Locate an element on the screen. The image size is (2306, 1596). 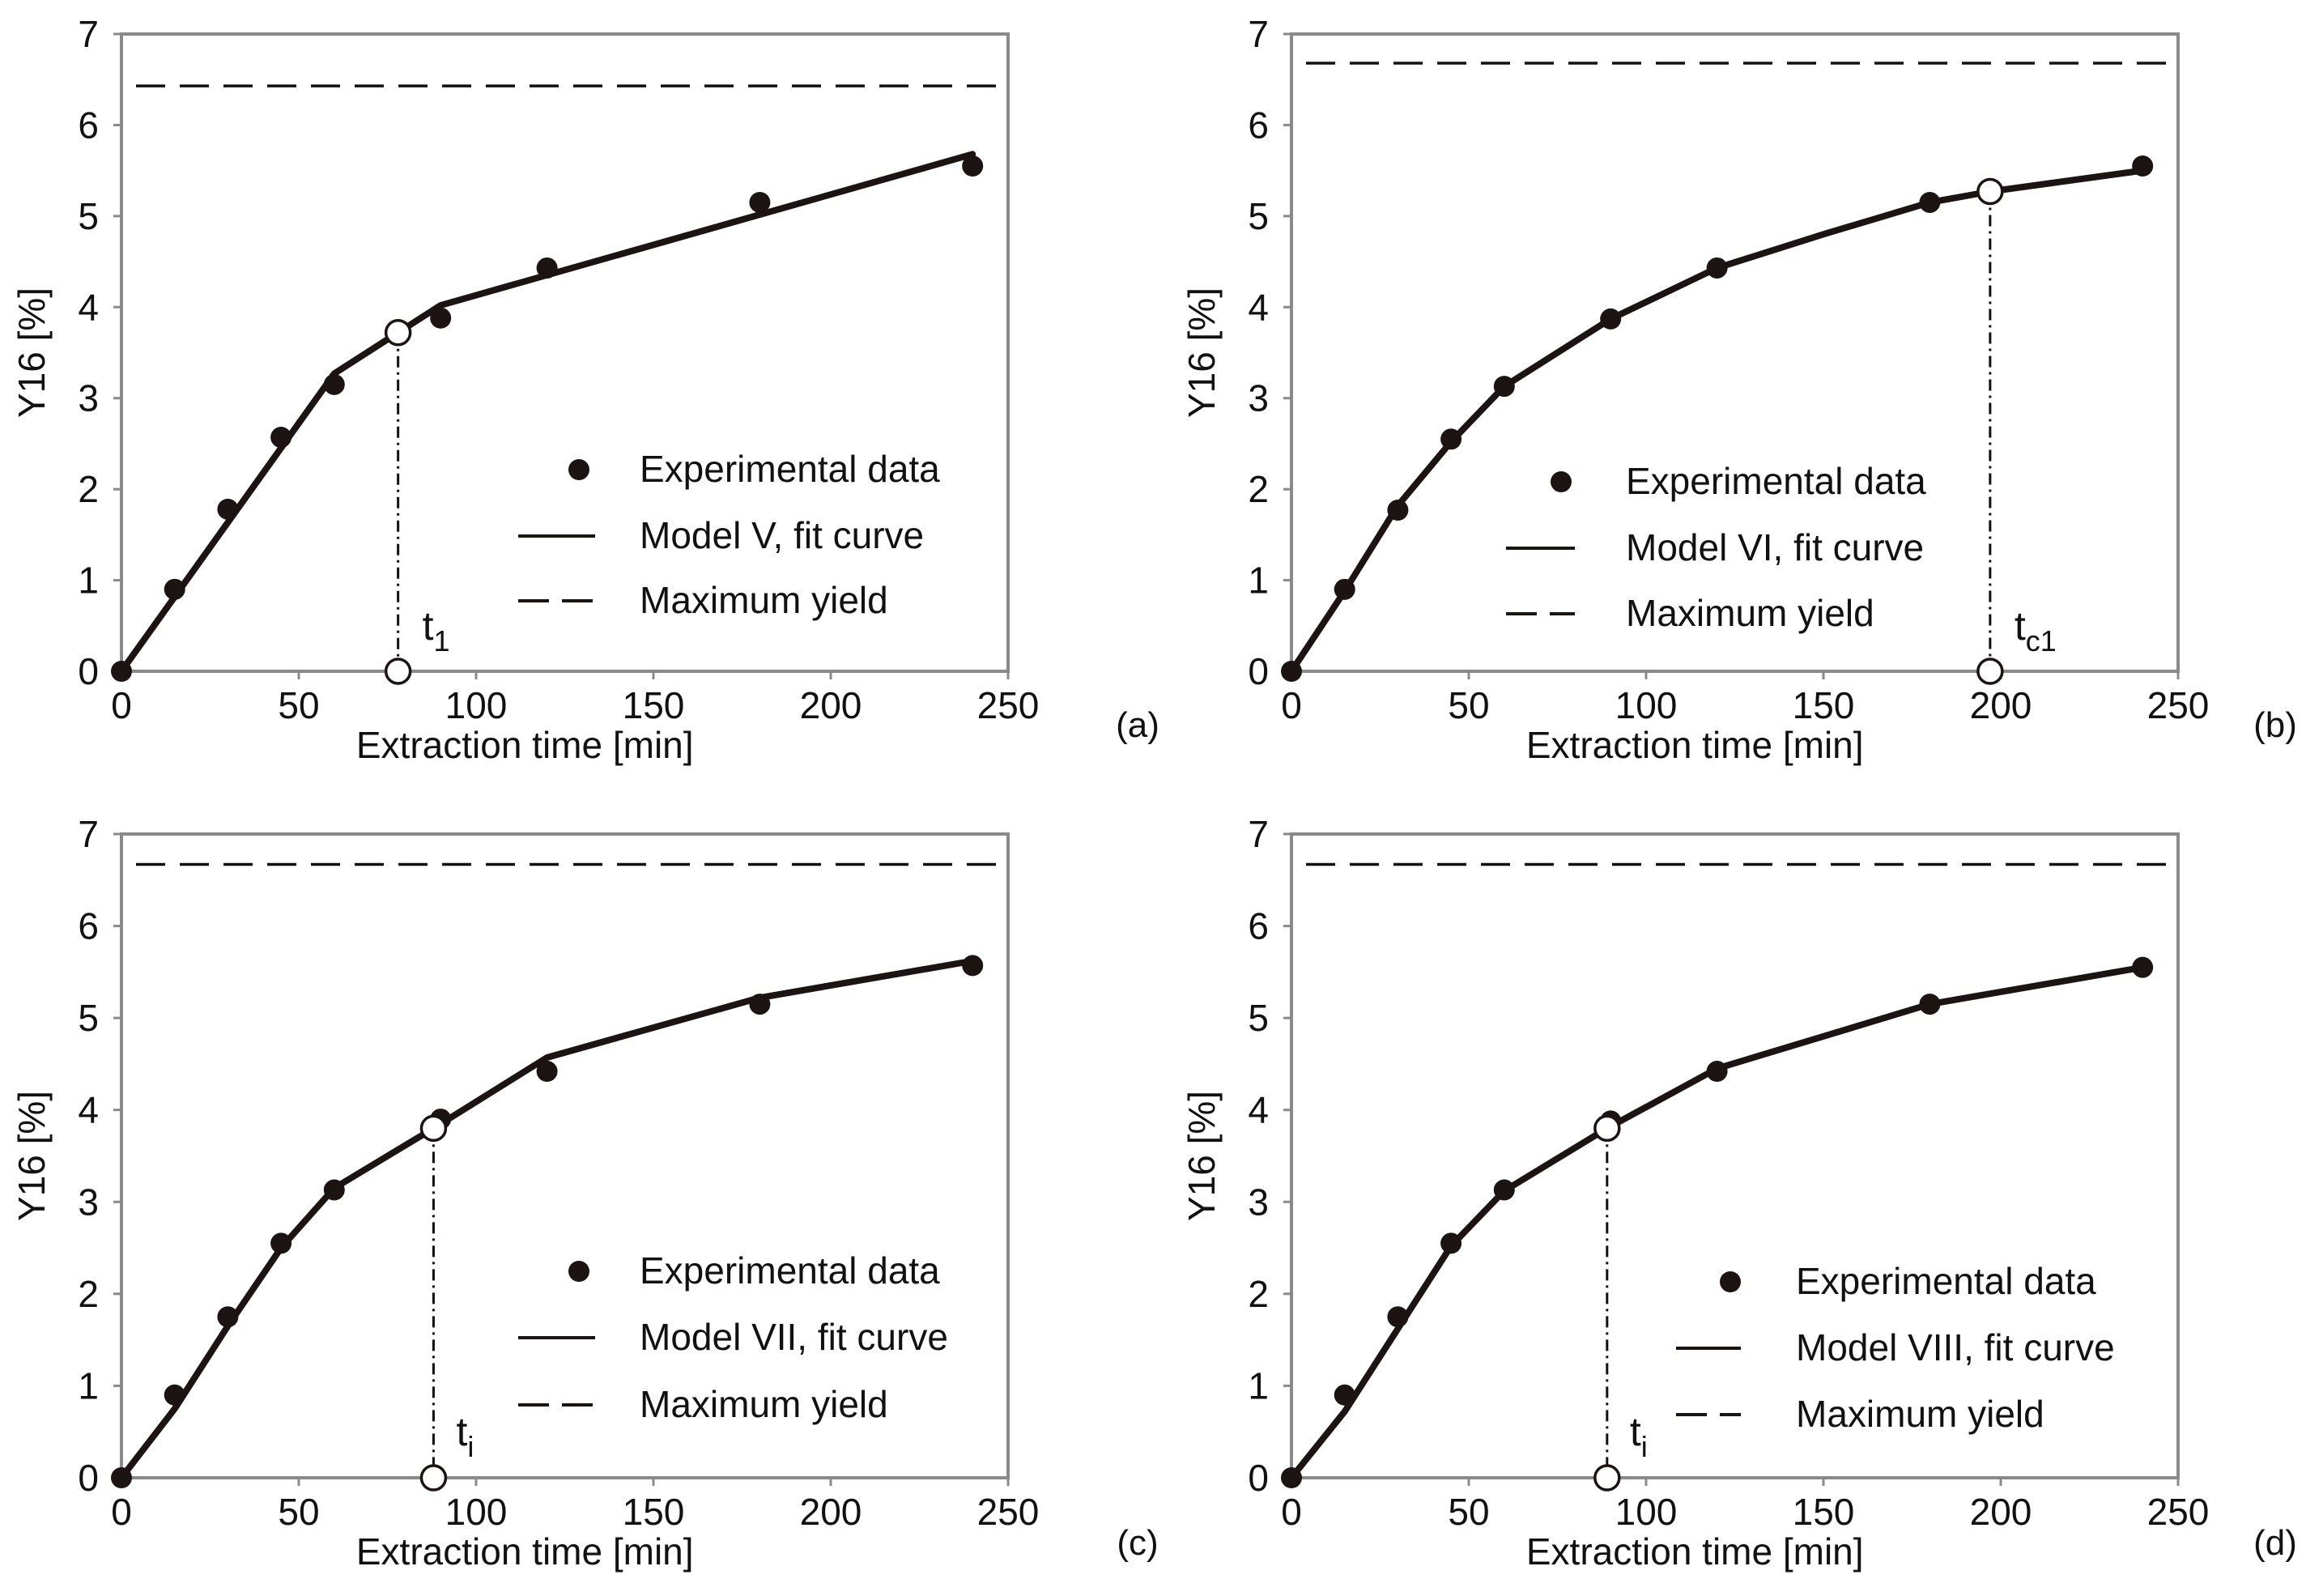
marker-point is located at coordinates (398, 333).